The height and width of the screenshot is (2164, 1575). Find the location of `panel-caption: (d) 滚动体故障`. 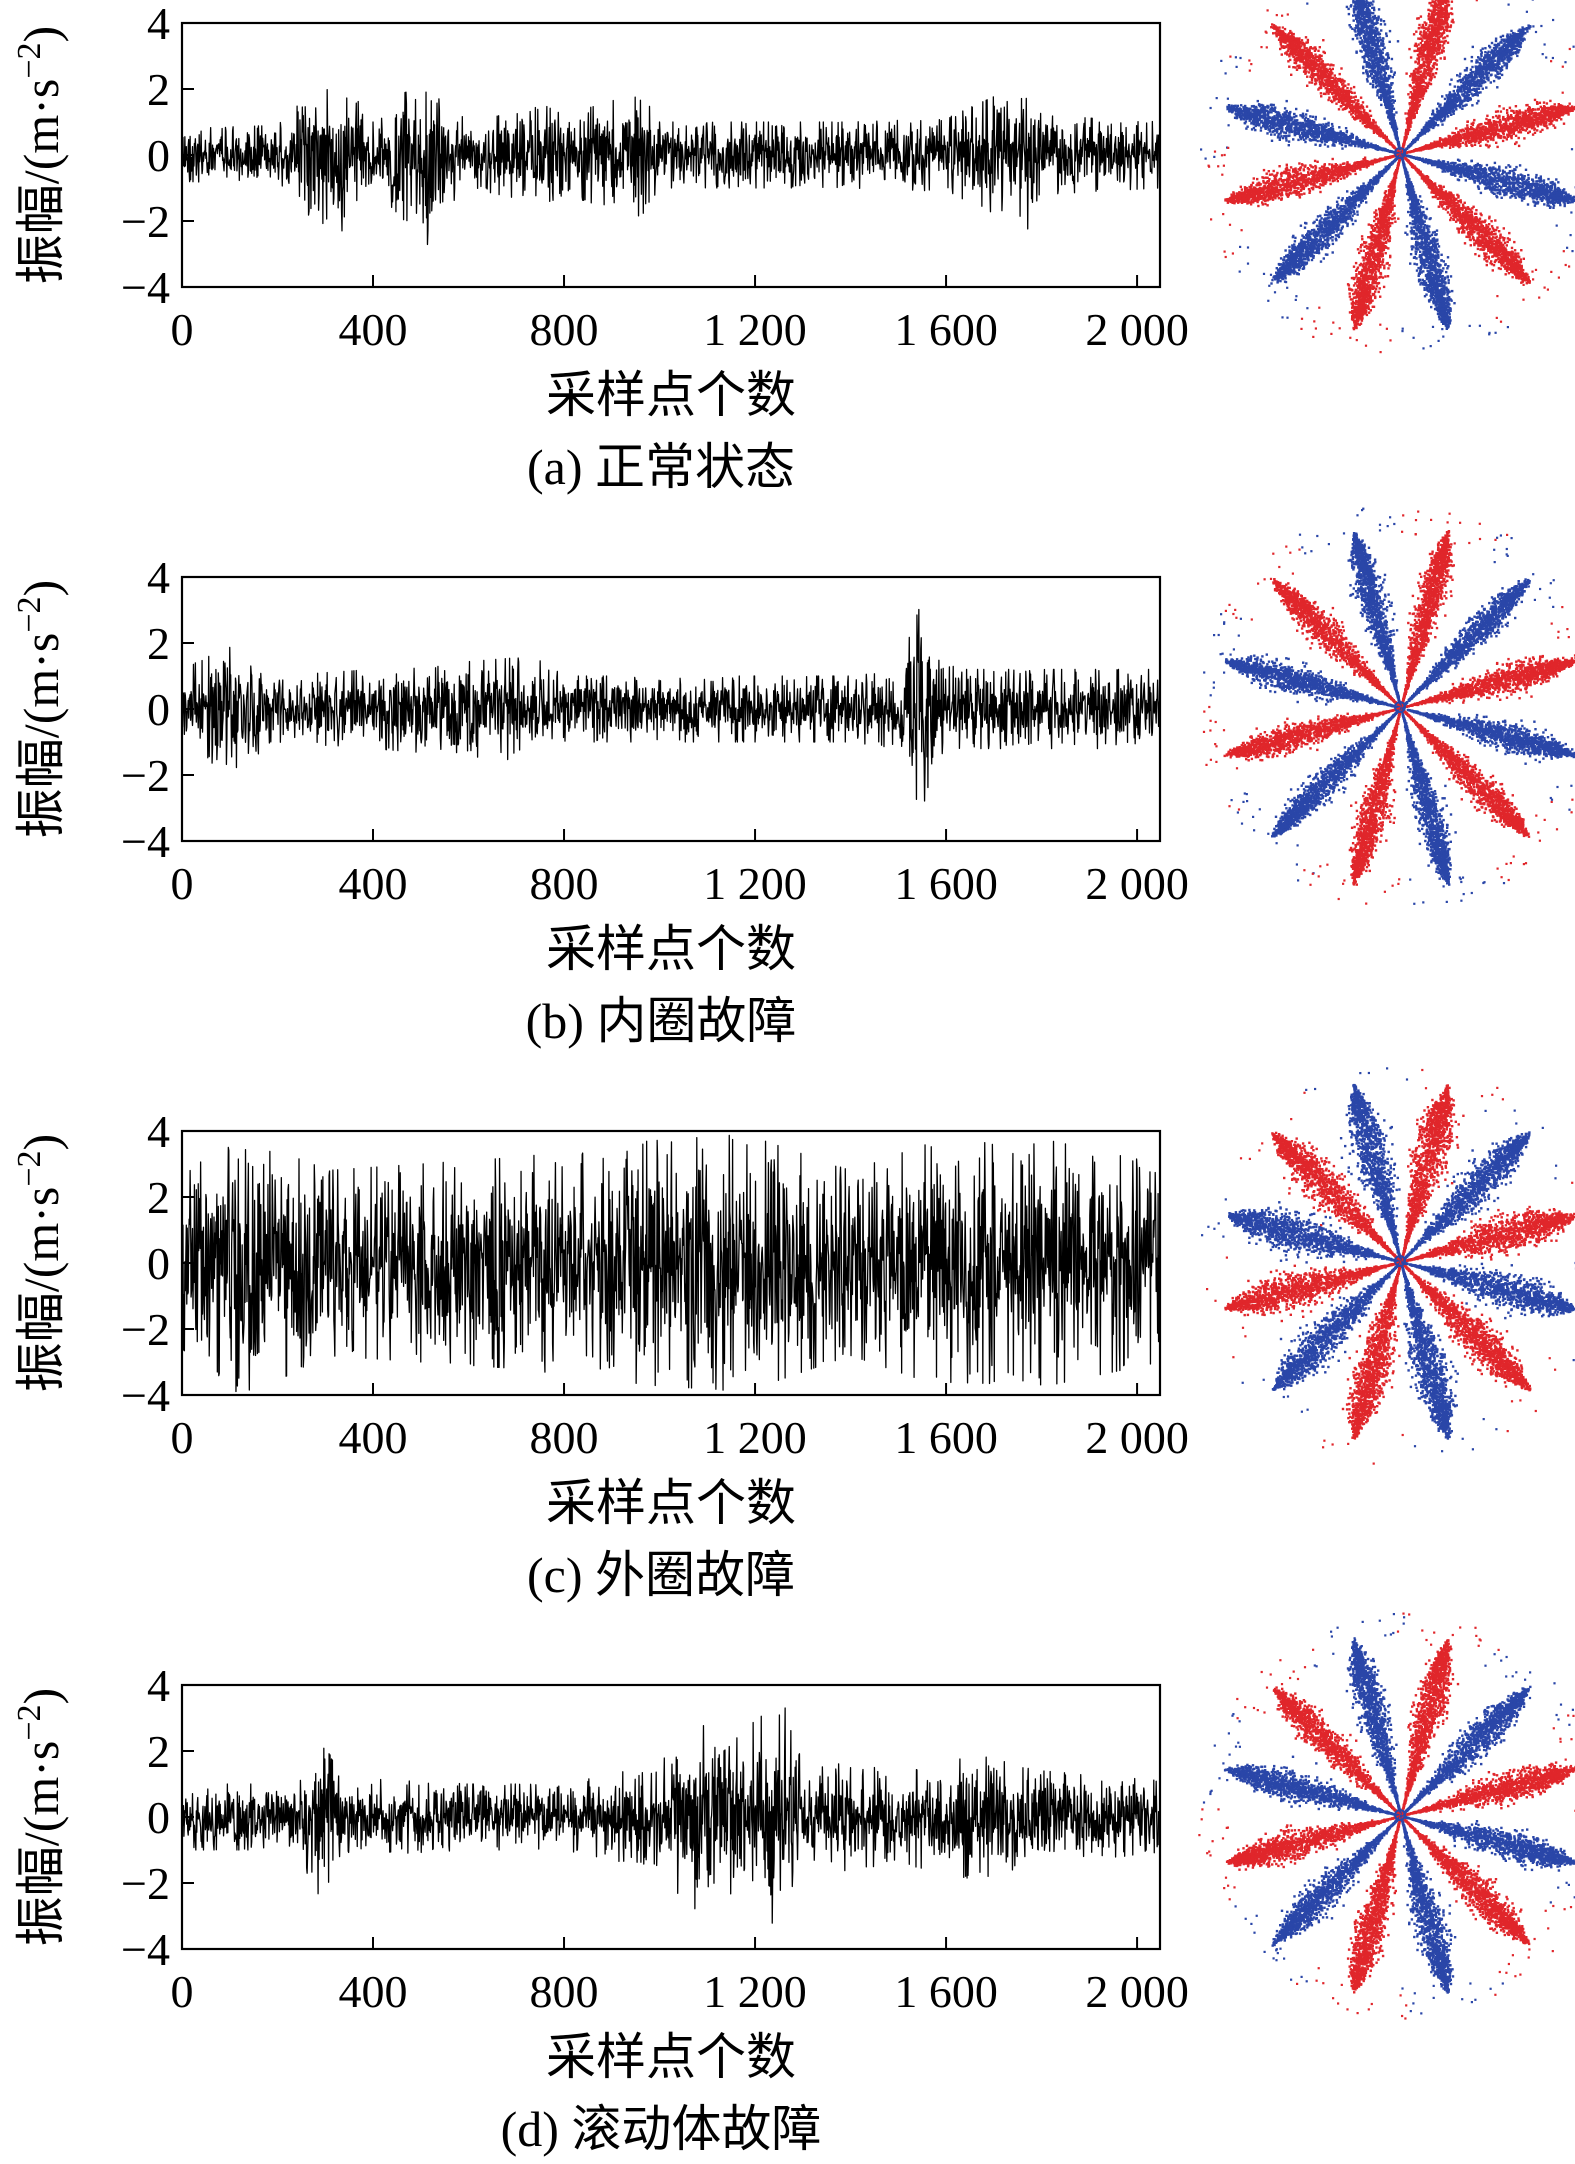

panel-caption: (d) 滚动体故障 is located at coordinates (661, 2129).